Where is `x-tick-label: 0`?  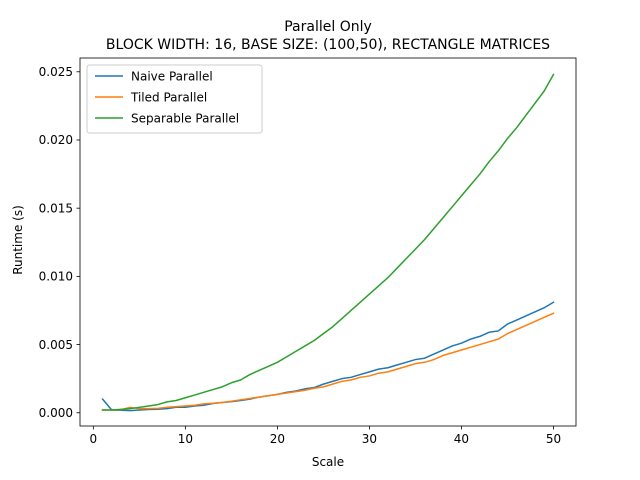
x-tick-label: 0 is located at coordinates (94, 439).